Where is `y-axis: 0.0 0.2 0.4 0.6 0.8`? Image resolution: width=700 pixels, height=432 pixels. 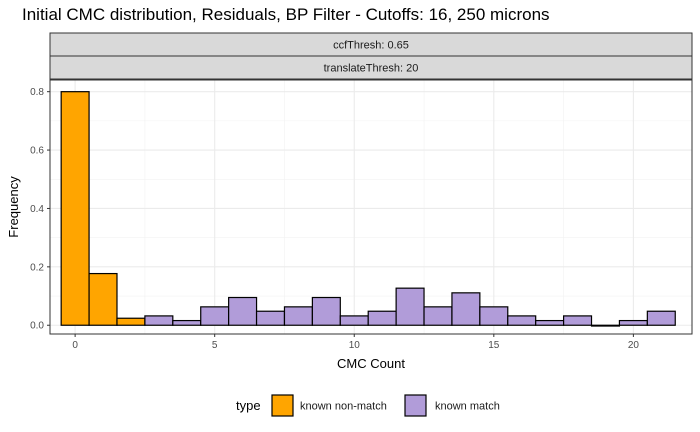 y-axis: 0.0 0.2 0.4 0.6 0.8 is located at coordinates (40, 209).